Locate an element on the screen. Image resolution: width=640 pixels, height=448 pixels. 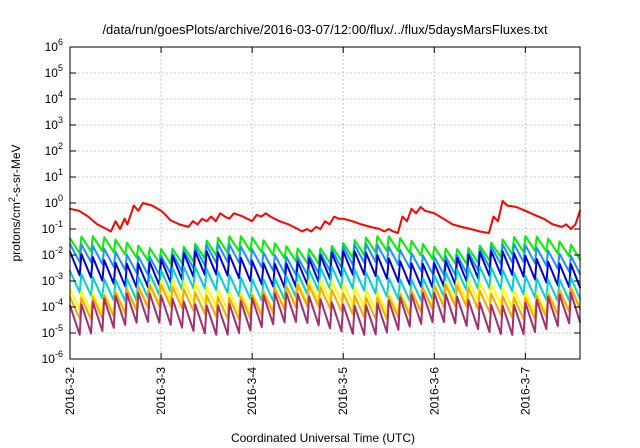
y-tick-label: 10⁻⁴ is located at coordinates (52, 305).